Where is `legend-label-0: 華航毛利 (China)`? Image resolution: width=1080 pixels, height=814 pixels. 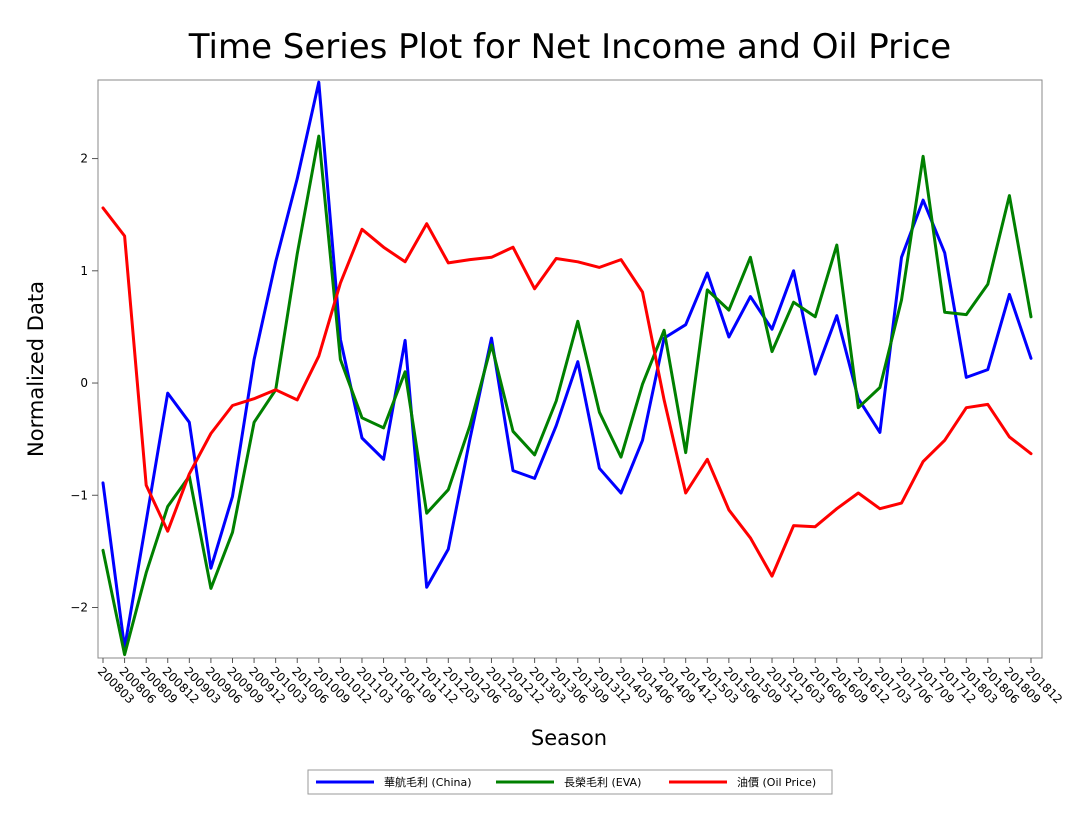 legend-label-0: 華航毛利 (China) is located at coordinates (428, 782).